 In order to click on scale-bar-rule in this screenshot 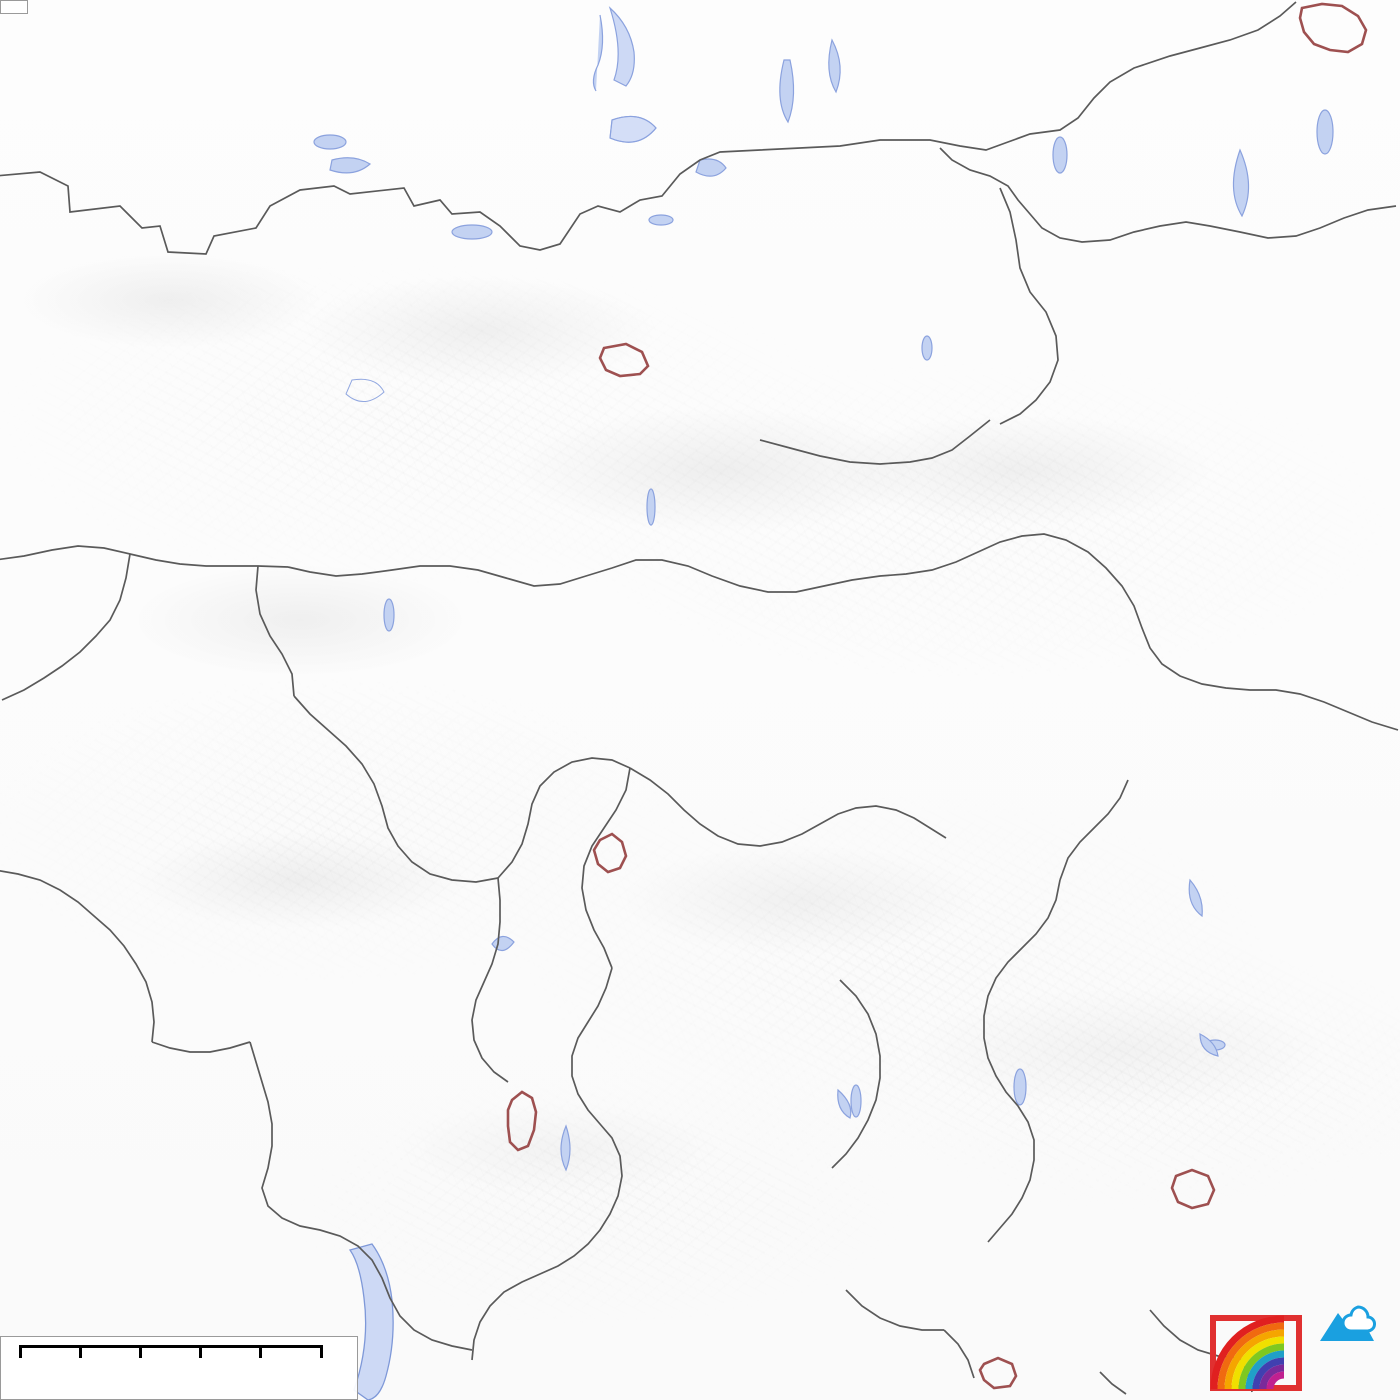, I will do `click(171, 1346)`.